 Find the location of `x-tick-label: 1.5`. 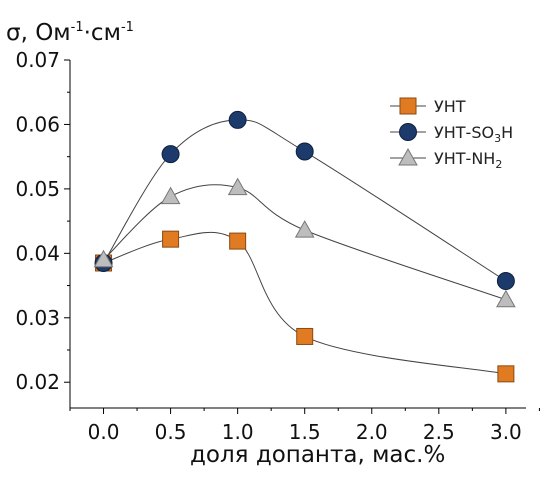

x-tick-label: 1.5 is located at coordinates (305, 432).